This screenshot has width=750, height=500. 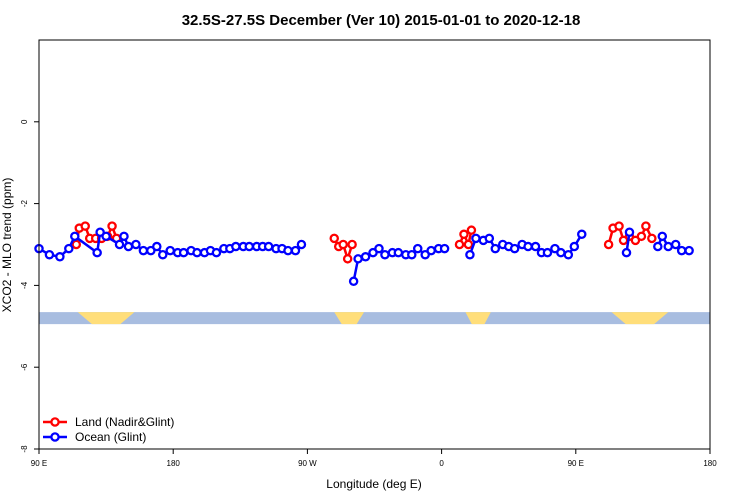 What do you see at coordinates (441, 463) in the screenshot?
I see `x-tick-label-4: 0` at bounding box center [441, 463].